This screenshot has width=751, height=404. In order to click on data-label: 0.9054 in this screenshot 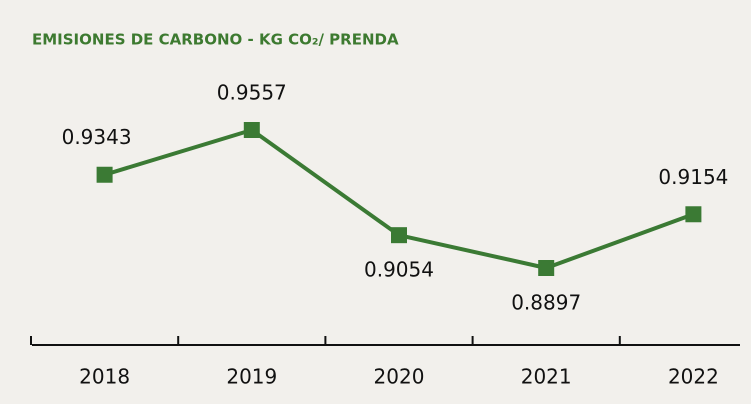, I will do `click(399, 270)`.